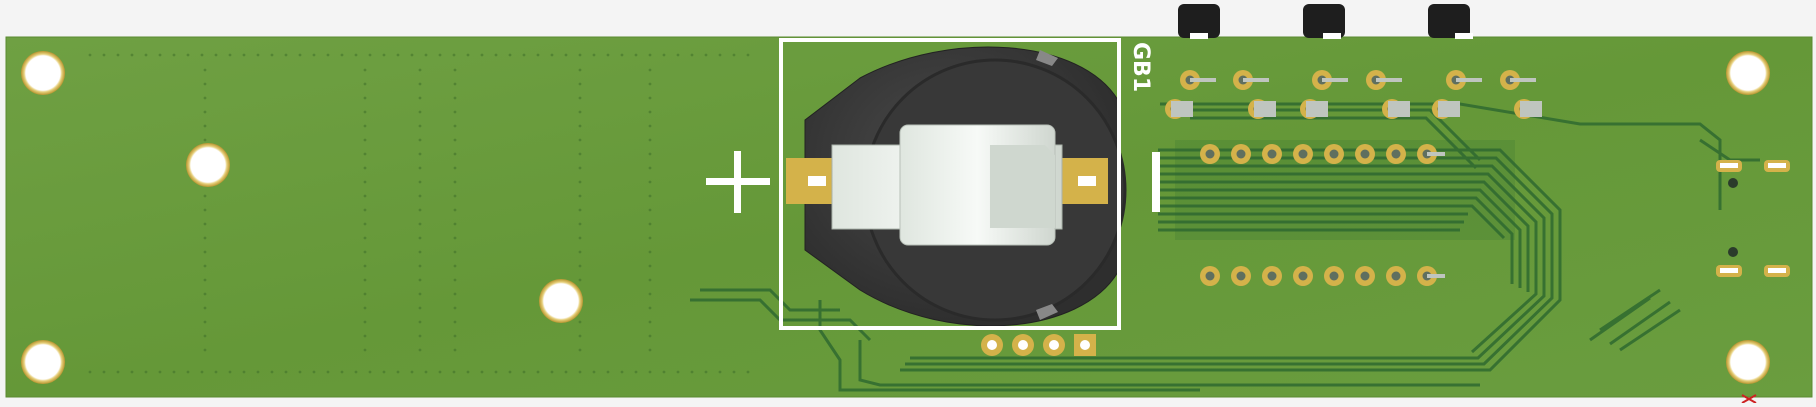 The height and width of the screenshot is (407, 1816). Describe the element at coordinates (738, 182) in the screenshot. I see `plus-mark` at that location.